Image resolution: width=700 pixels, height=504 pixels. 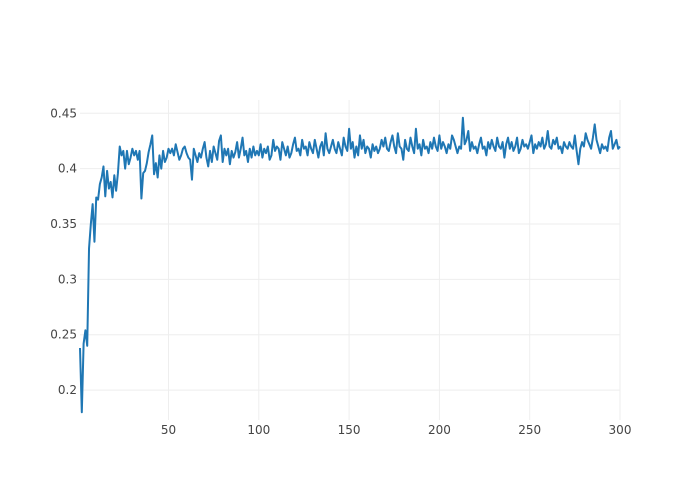 What do you see at coordinates (67, 279) in the screenshot?
I see `y-tick-label: 0.3` at bounding box center [67, 279].